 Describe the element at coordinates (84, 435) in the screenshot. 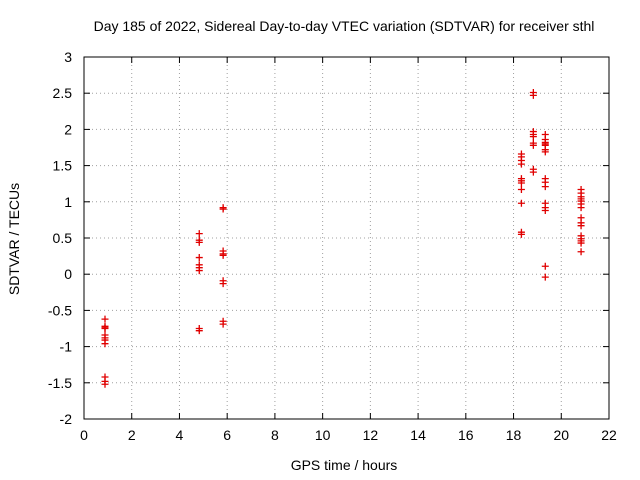

I see `x-tick-label: 0` at that location.